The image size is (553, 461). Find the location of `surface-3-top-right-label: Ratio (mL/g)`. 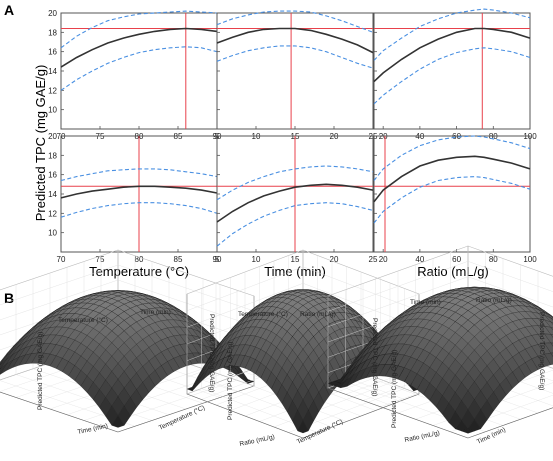

surface-3-top-right-label: Ratio (mL/g) is located at coordinates (494, 300).